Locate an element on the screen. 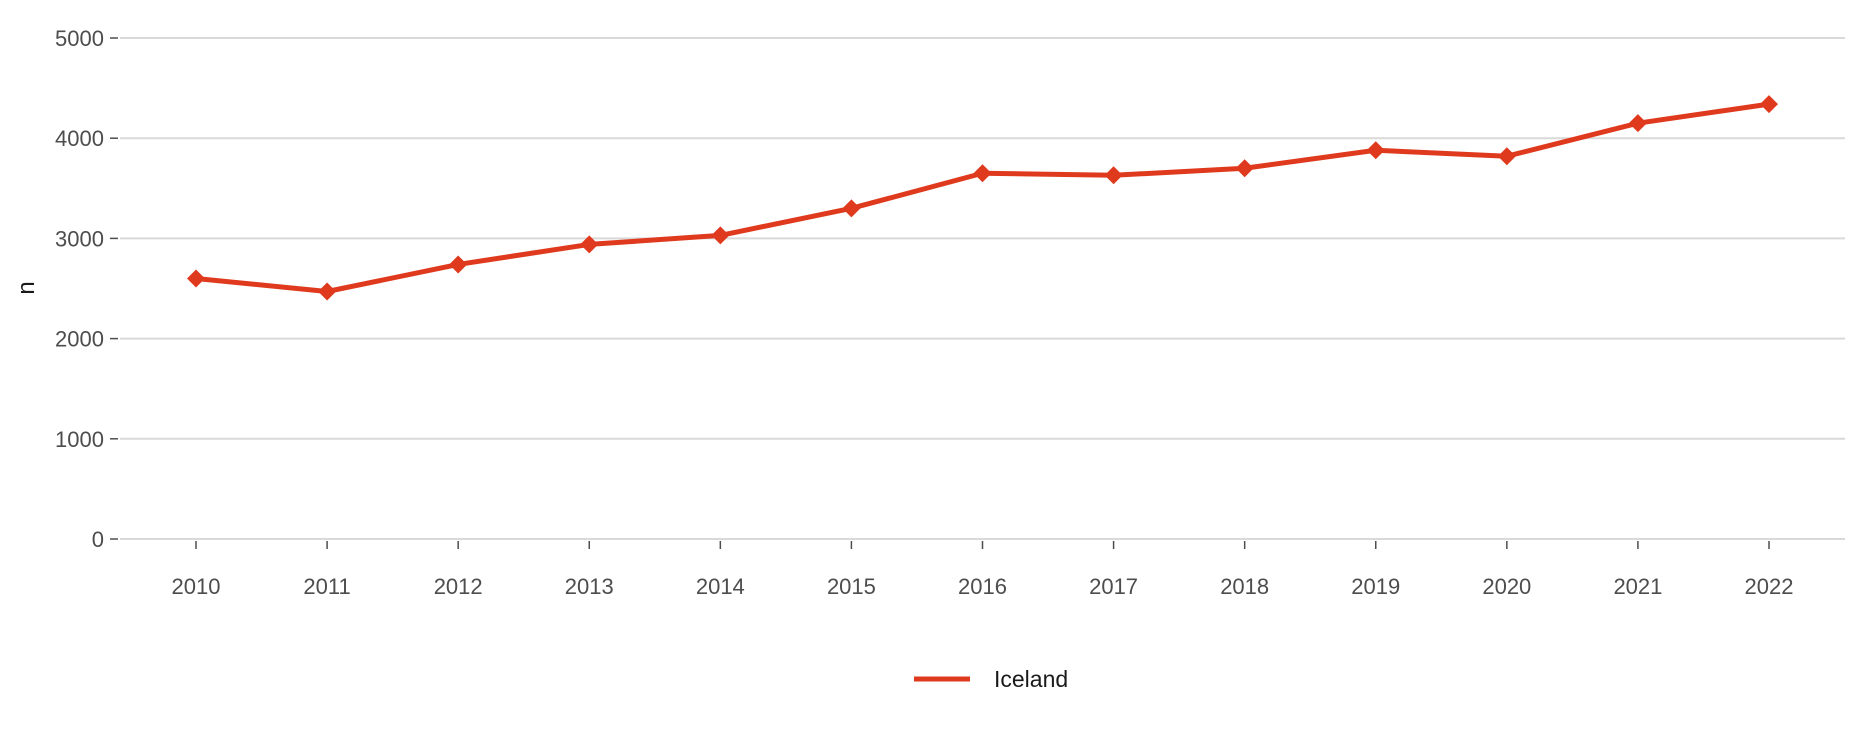 The width and height of the screenshot is (1860, 744). y-axis-title: n is located at coordinates (26, 287).